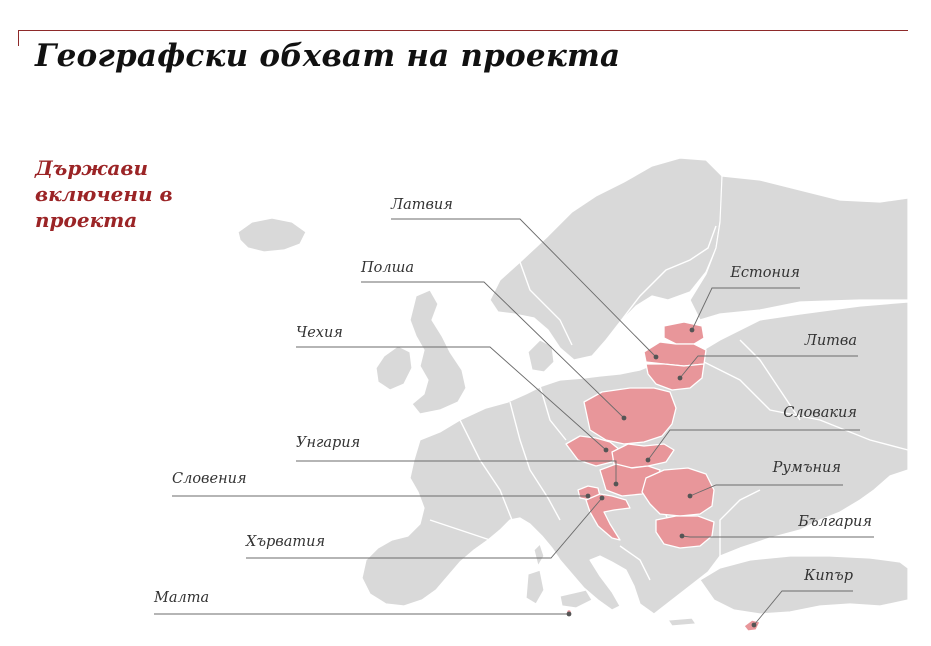  Describe the element at coordinates (682, 536) in the screenshot. I see `bulgaria-dot` at that location.